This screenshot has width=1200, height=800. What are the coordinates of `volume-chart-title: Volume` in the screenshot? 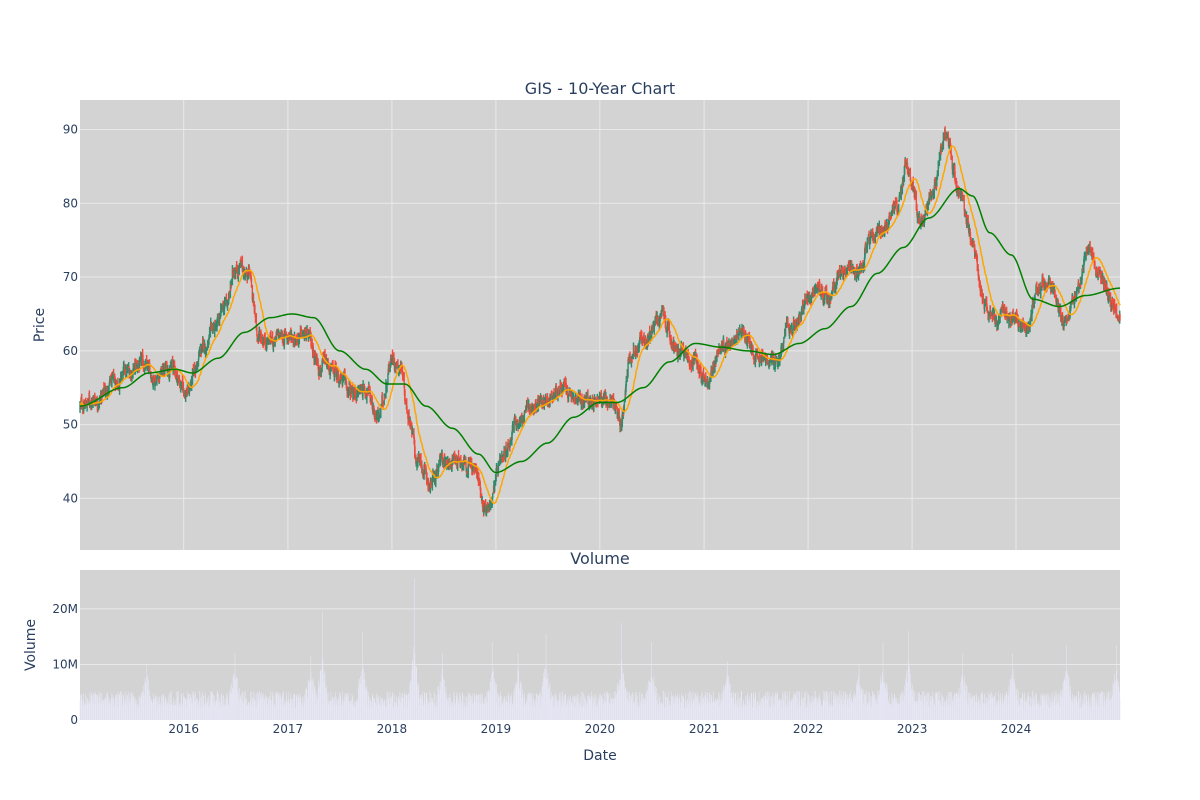 It's located at (600, 558).